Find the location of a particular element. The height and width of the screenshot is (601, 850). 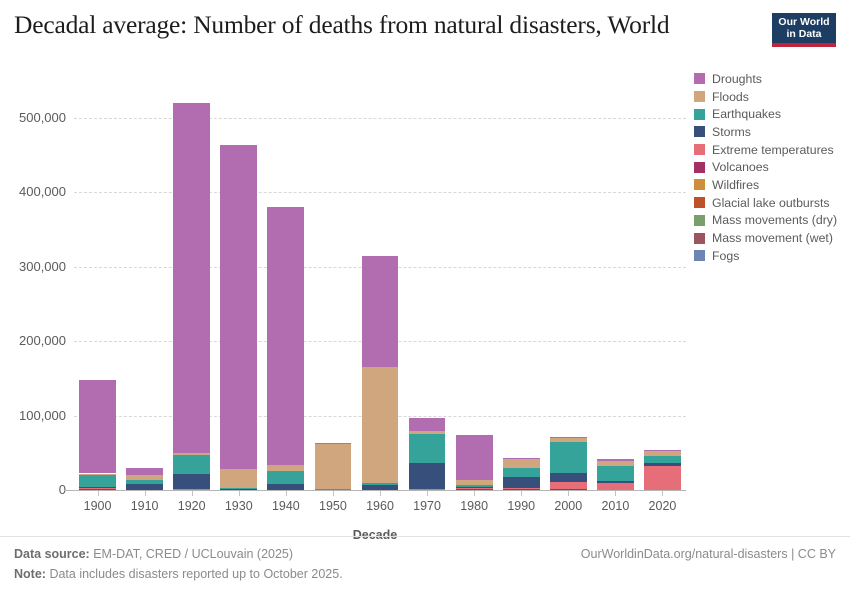

bar-1990 is located at coordinates (521, 474).